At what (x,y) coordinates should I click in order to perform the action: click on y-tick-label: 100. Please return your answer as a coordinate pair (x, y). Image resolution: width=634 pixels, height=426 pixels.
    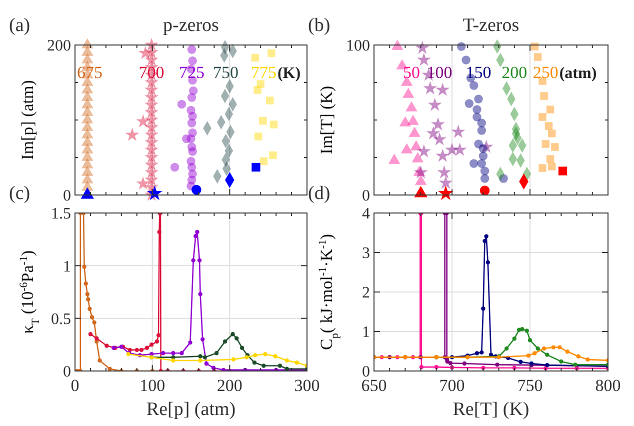
    Looking at the image, I should click on (358, 46).